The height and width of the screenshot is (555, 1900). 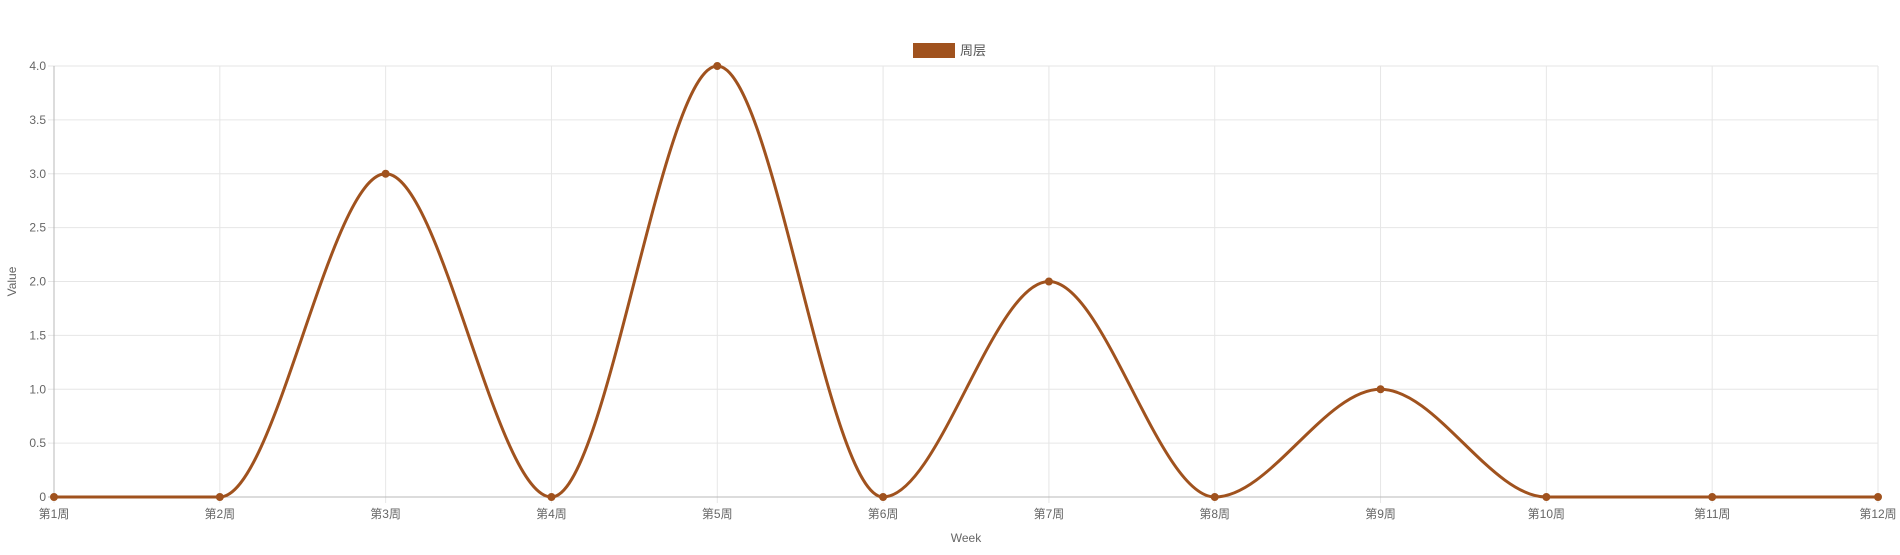 I want to click on y-axis-label: Value, so click(x=12, y=281).